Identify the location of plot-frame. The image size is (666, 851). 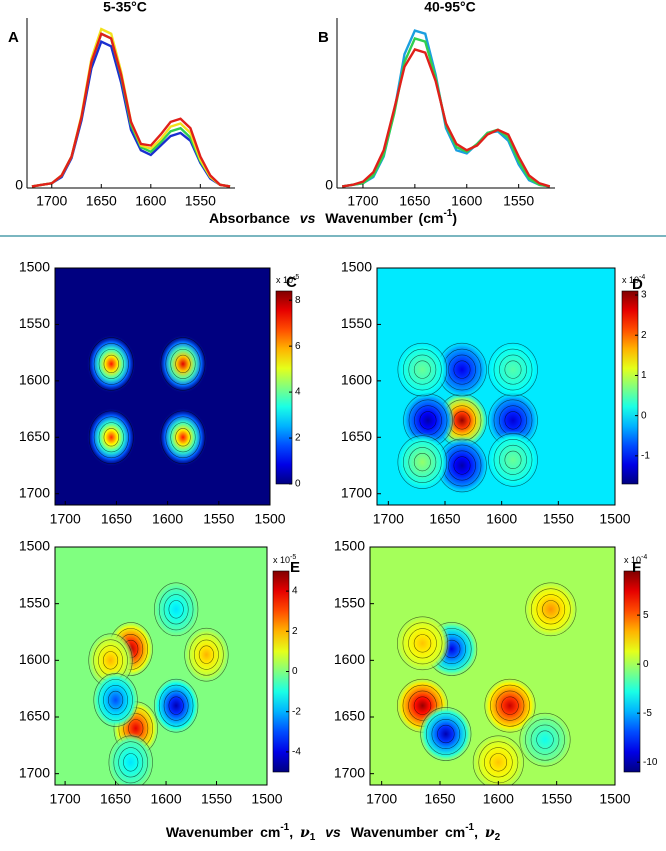
(161, 666).